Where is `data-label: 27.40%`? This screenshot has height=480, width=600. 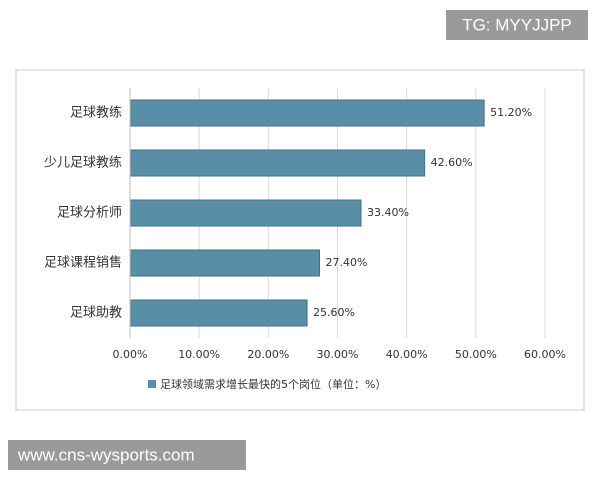
data-label: 27.40% is located at coordinates (347, 262).